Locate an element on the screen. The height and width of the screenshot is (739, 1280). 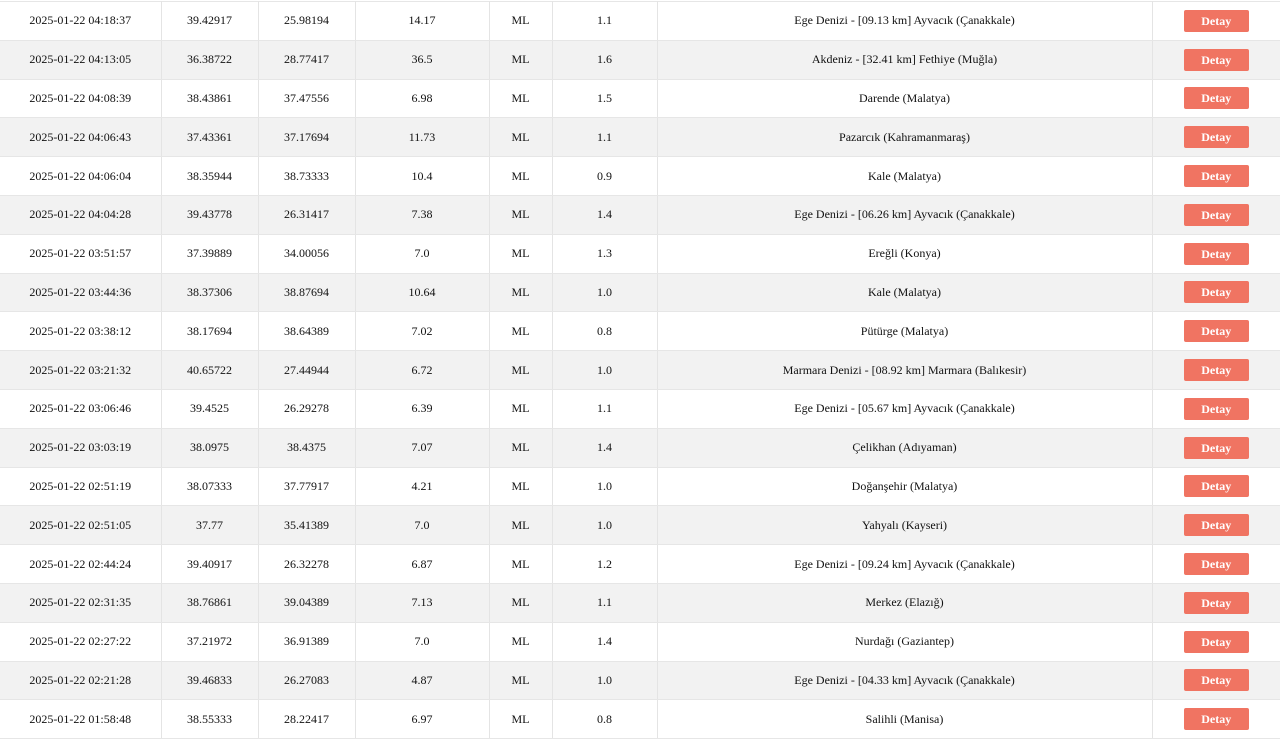
longitude-cell: 26.29278 is located at coordinates (307, 409).